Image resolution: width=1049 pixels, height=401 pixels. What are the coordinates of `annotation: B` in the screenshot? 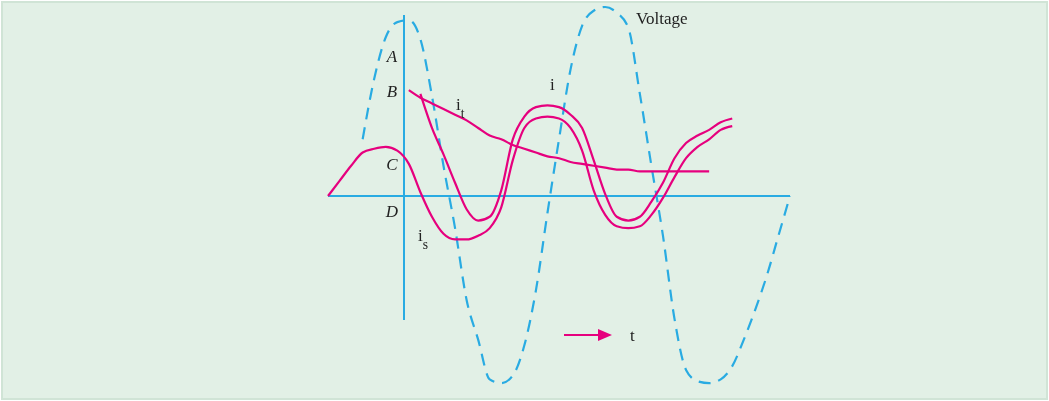 It's located at (392, 91).